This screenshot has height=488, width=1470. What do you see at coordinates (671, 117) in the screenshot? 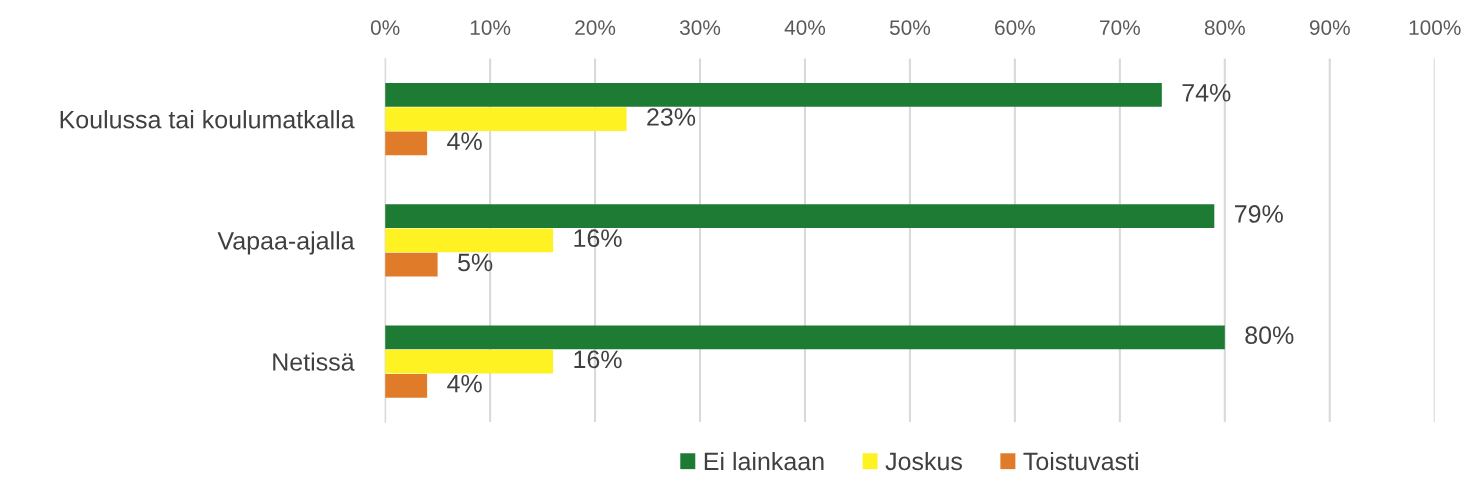
I see `data-label: 23%` at bounding box center [671, 117].